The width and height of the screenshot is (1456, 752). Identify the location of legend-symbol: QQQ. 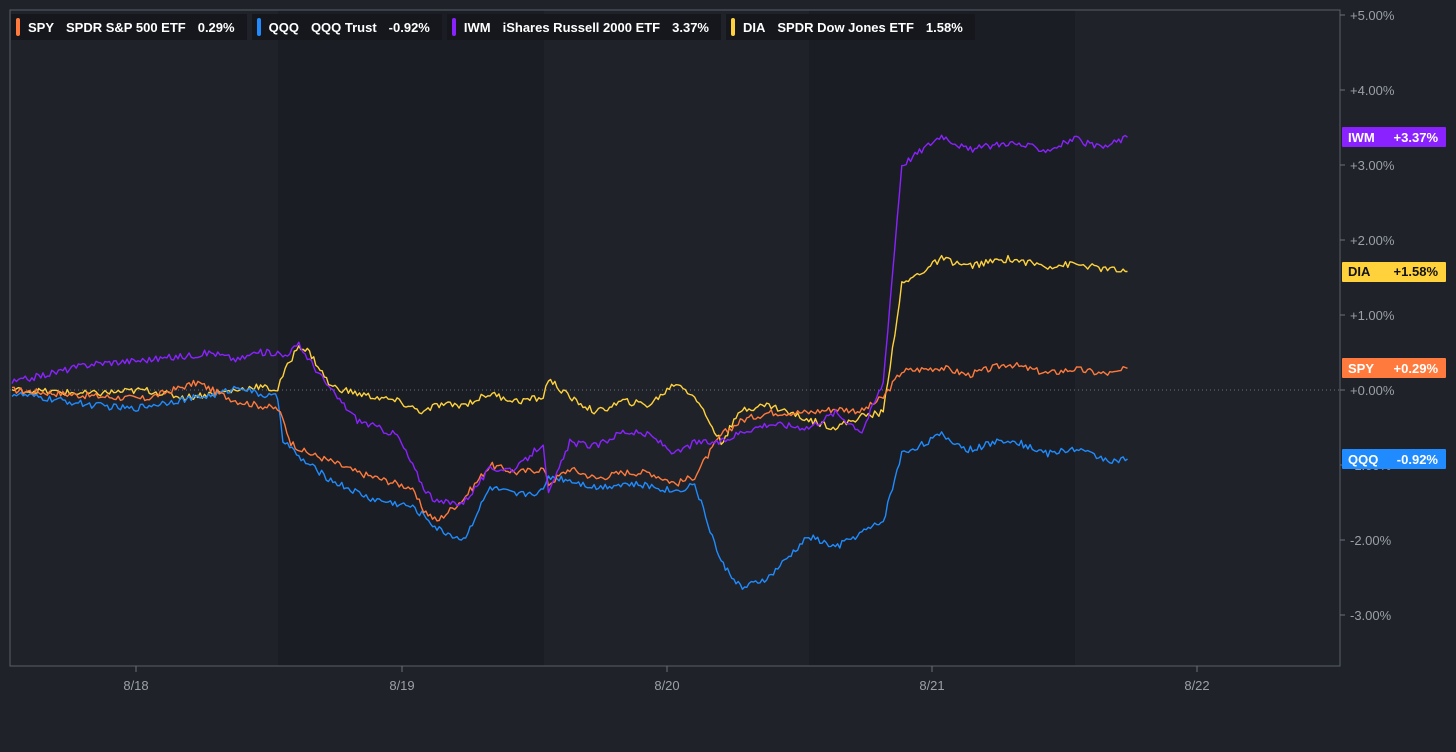
(283, 27).